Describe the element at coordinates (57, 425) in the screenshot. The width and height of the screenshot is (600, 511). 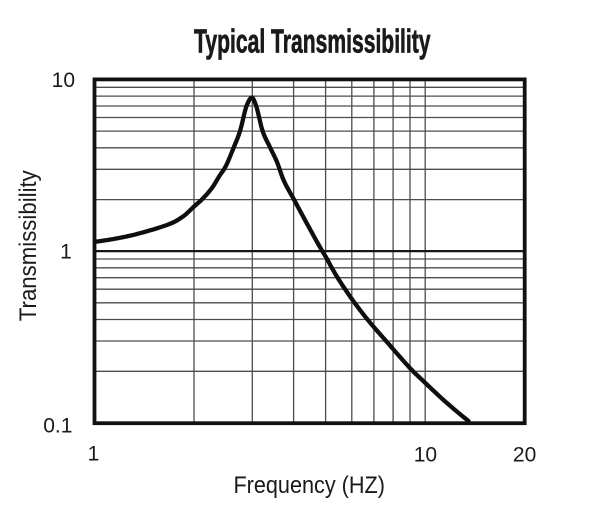
I see `svg-text: 0.1` at that location.